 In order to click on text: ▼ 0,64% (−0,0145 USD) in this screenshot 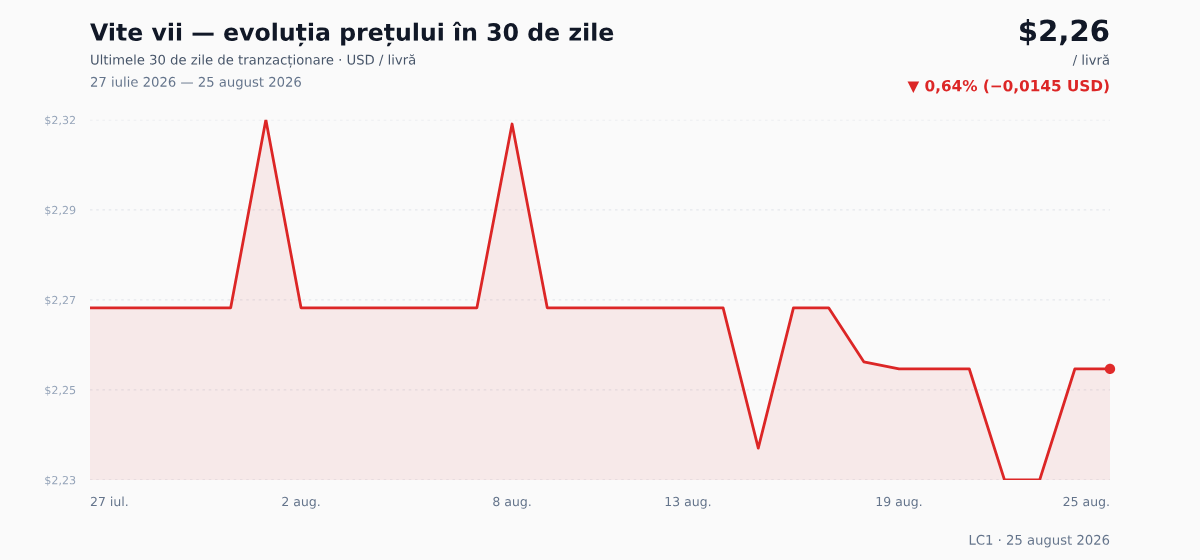, I will do `click(1008, 86)`.